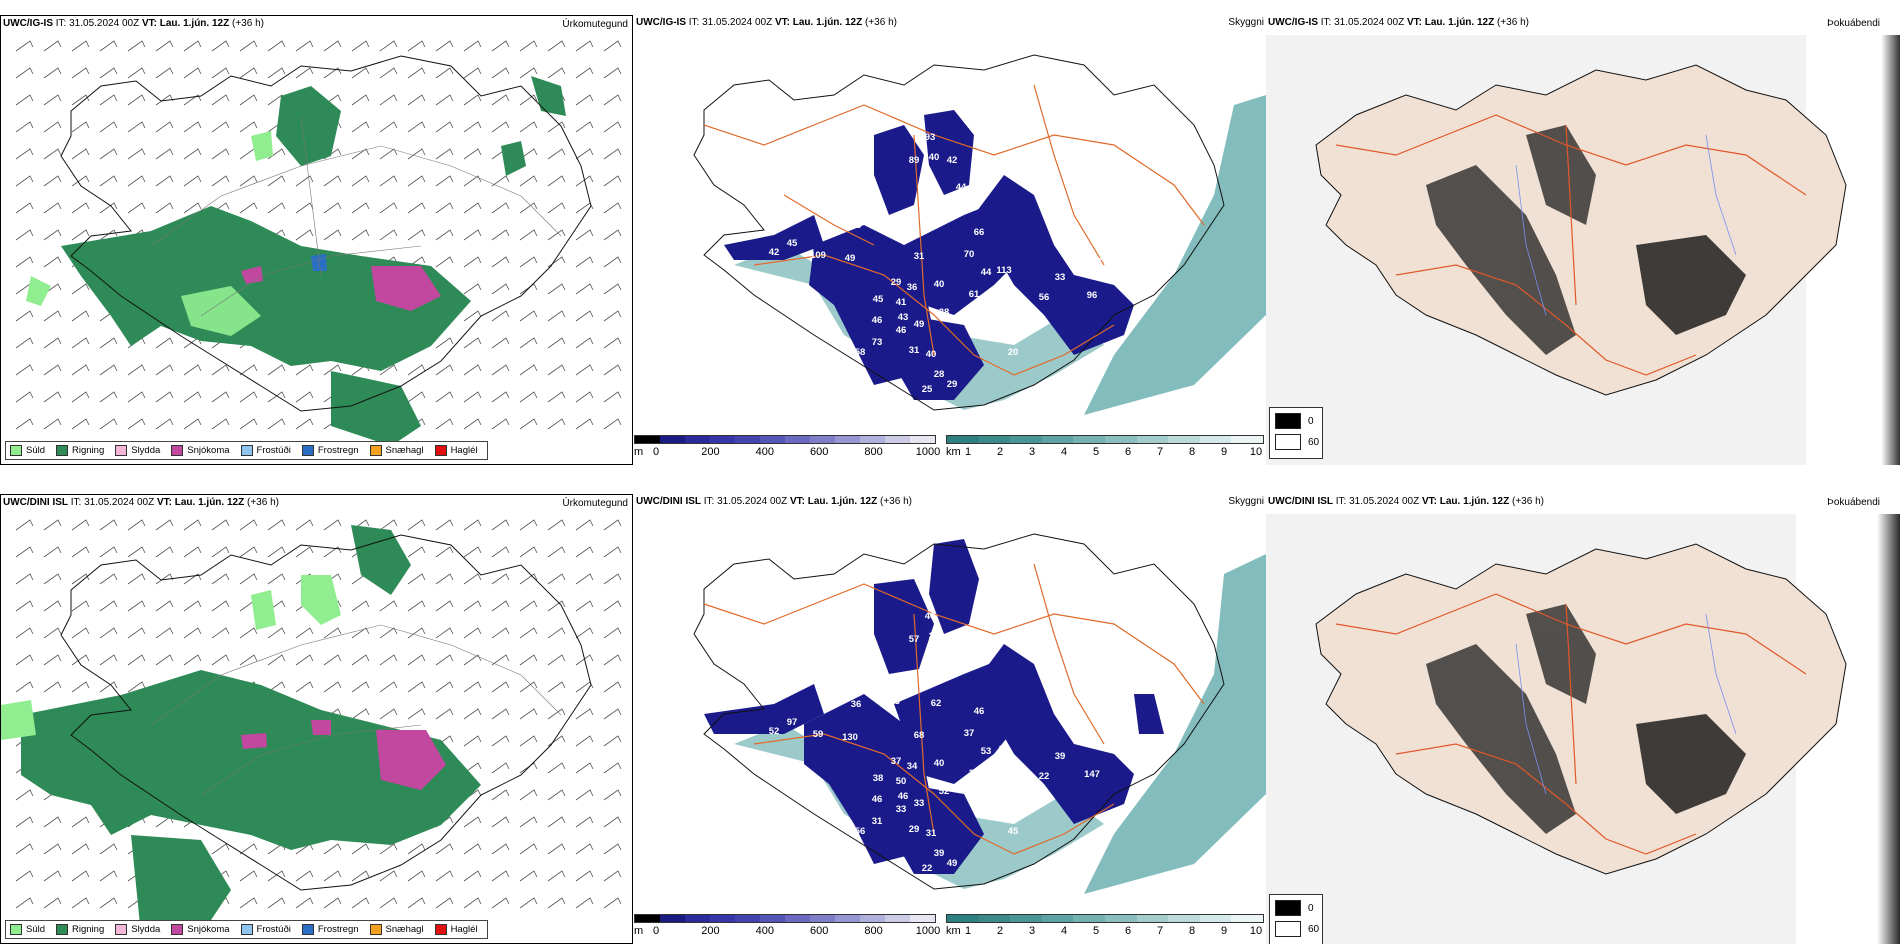 The image size is (1900, 950). What do you see at coordinates (1032, 452) in the screenshot?
I see `colorbar-tick: 3` at bounding box center [1032, 452].